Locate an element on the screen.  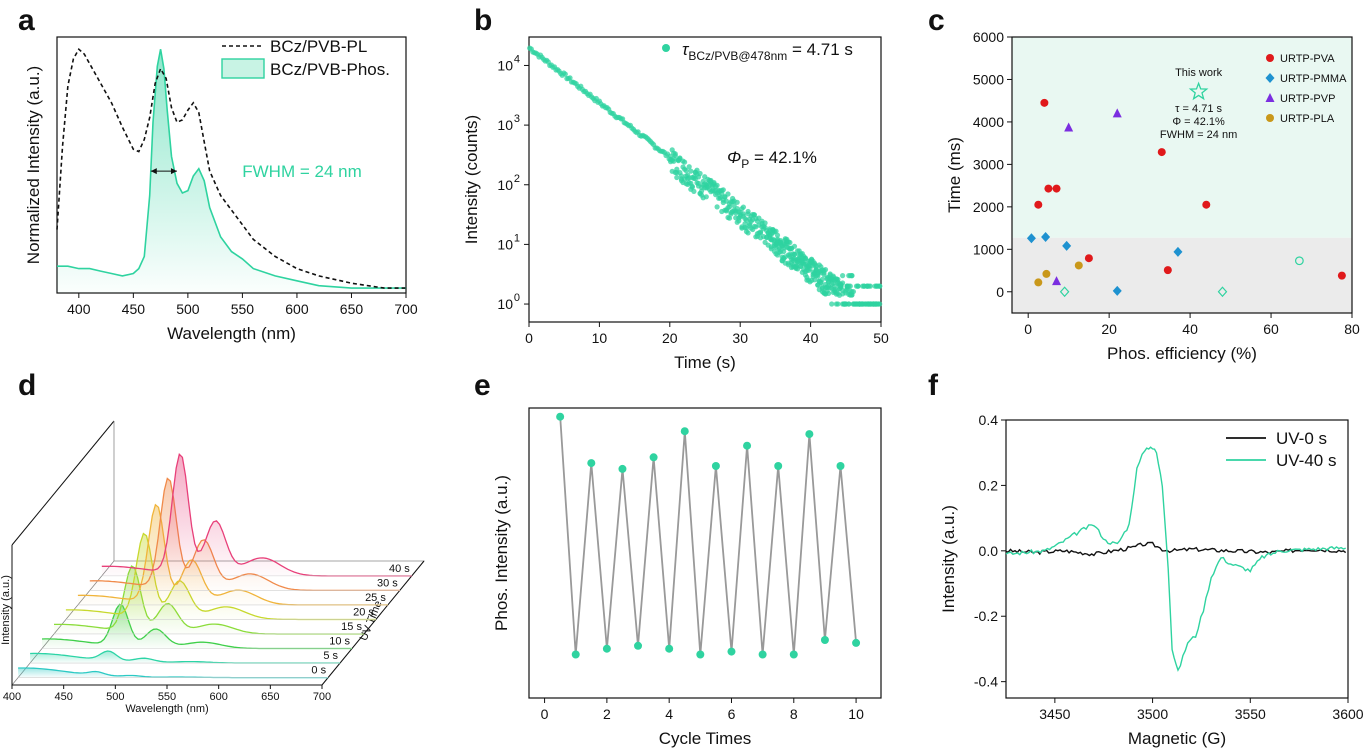
x-tick-label: 30 is located at coordinates (740, 338).